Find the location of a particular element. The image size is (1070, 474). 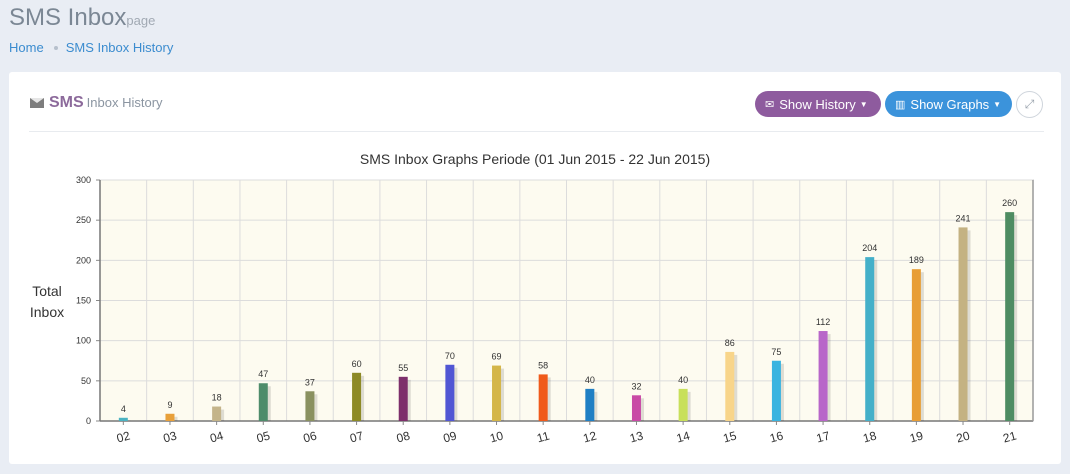

y-tick-label: 250 is located at coordinates (83, 220).